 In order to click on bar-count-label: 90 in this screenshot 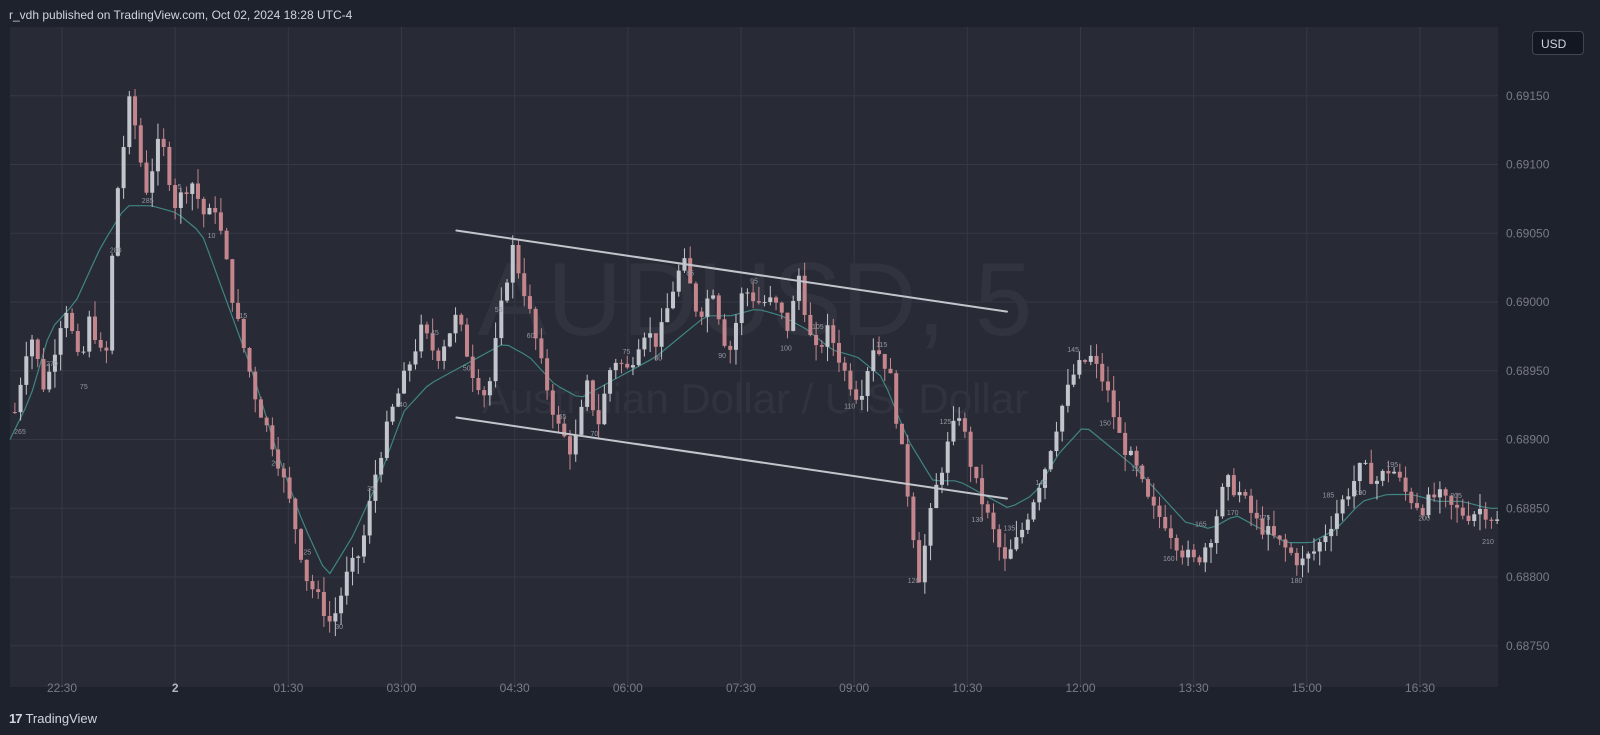, I will do `click(722, 356)`.